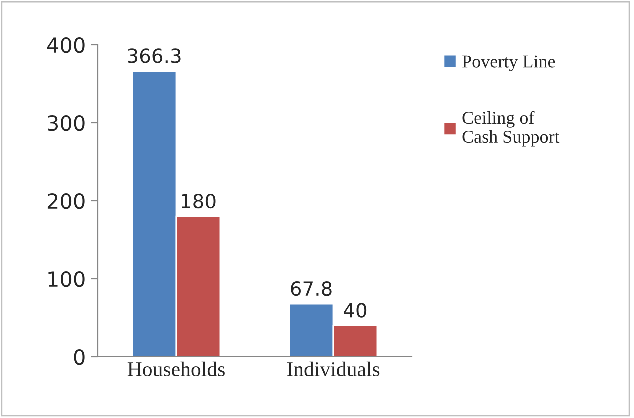 The height and width of the screenshot is (418, 634). What do you see at coordinates (311, 288) in the screenshot?
I see `data-label: 67.8` at bounding box center [311, 288].